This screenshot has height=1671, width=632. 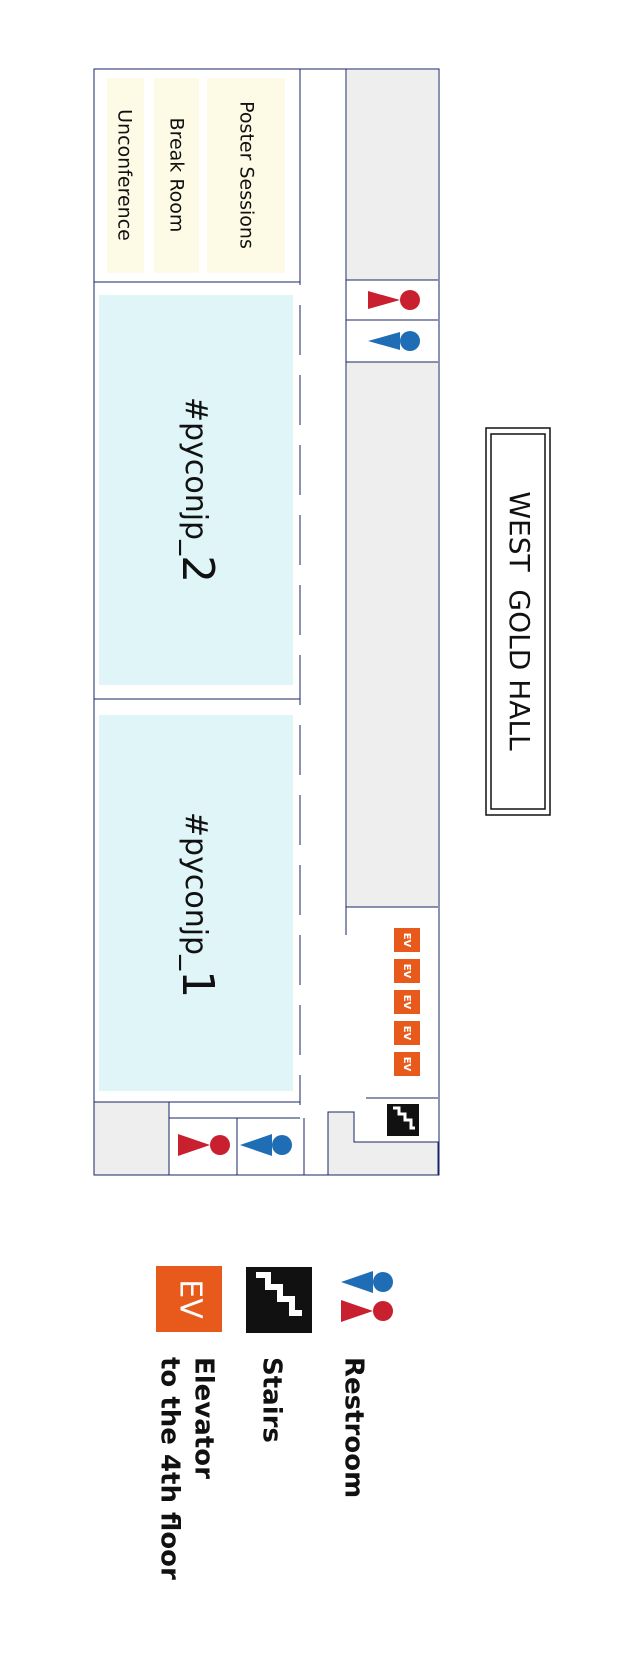 I want to click on hall-sign-inner, so click(x=518, y=621).